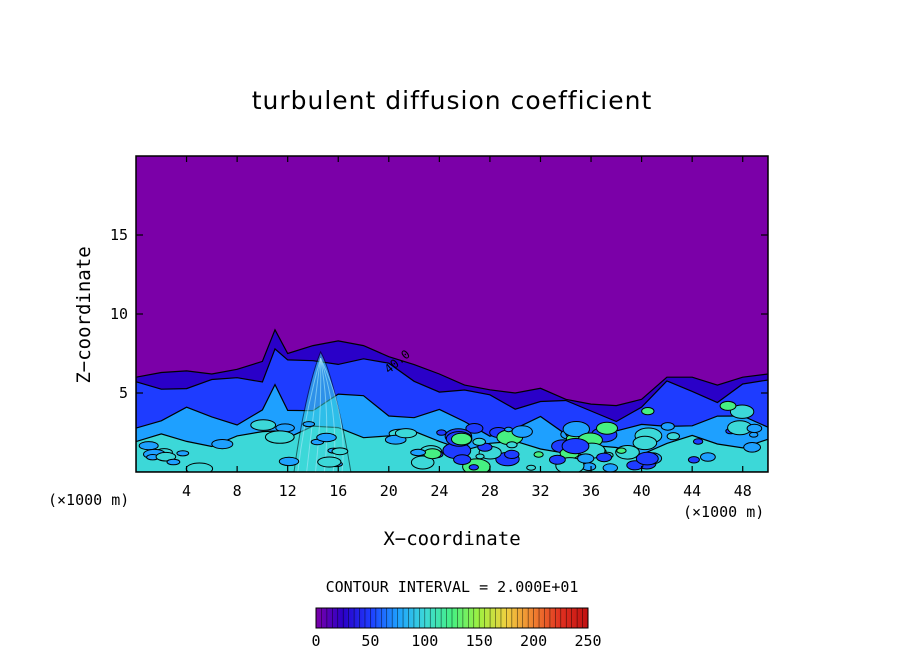  What do you see at coordinates (540, 491) in the screenshot?
I see `x-tick-label: 32` at bounding box center [540, 491].